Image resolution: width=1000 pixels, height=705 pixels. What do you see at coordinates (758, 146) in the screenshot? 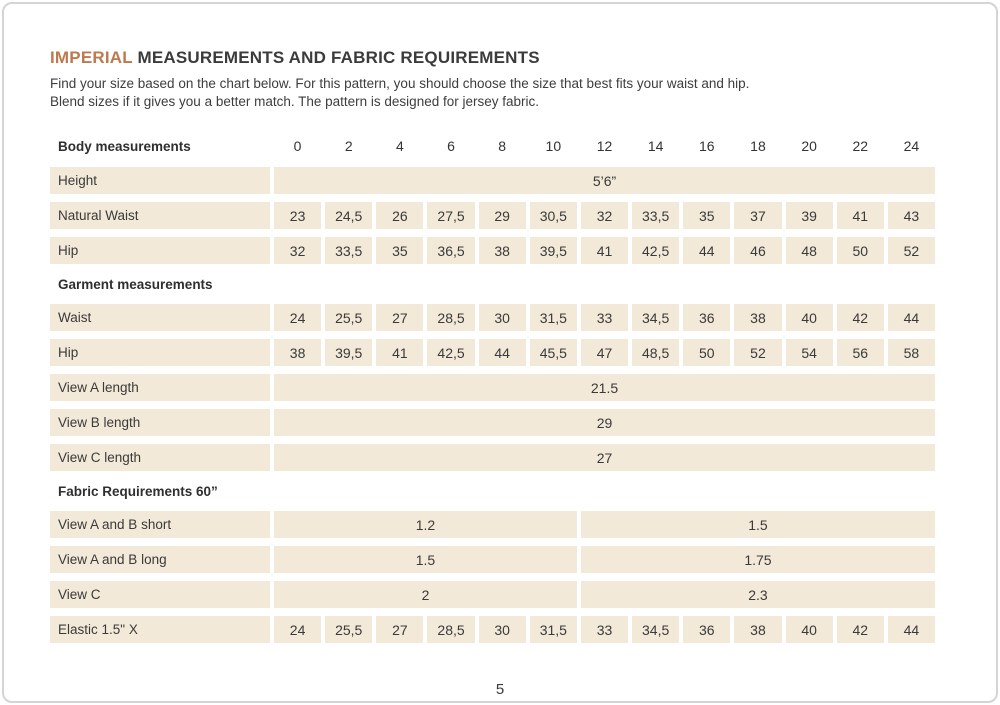
I see `size-header-cell: 18` at bounding box center [758, 146].